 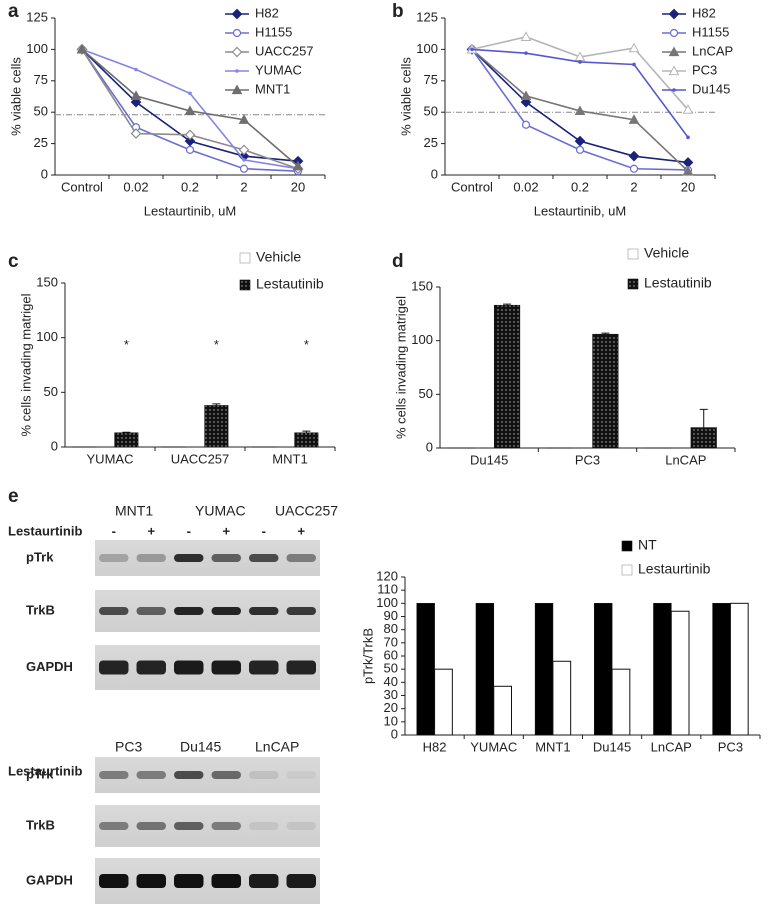 I want to click on y-tick-label: 125, so click(x=37, y=16).